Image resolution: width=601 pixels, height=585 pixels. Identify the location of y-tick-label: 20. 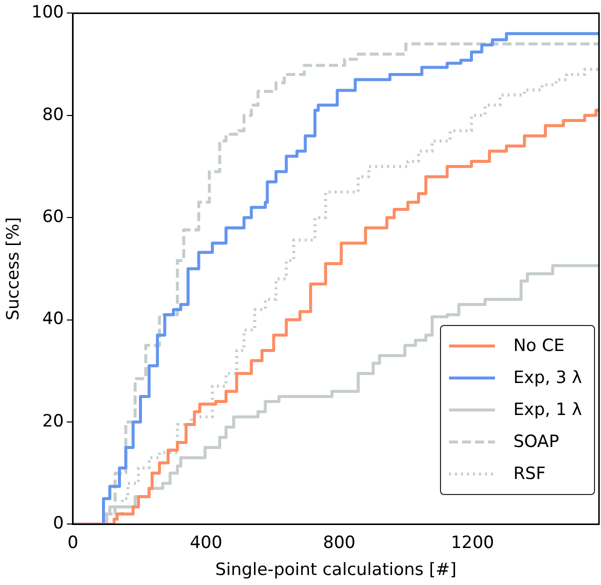
(53, 421).